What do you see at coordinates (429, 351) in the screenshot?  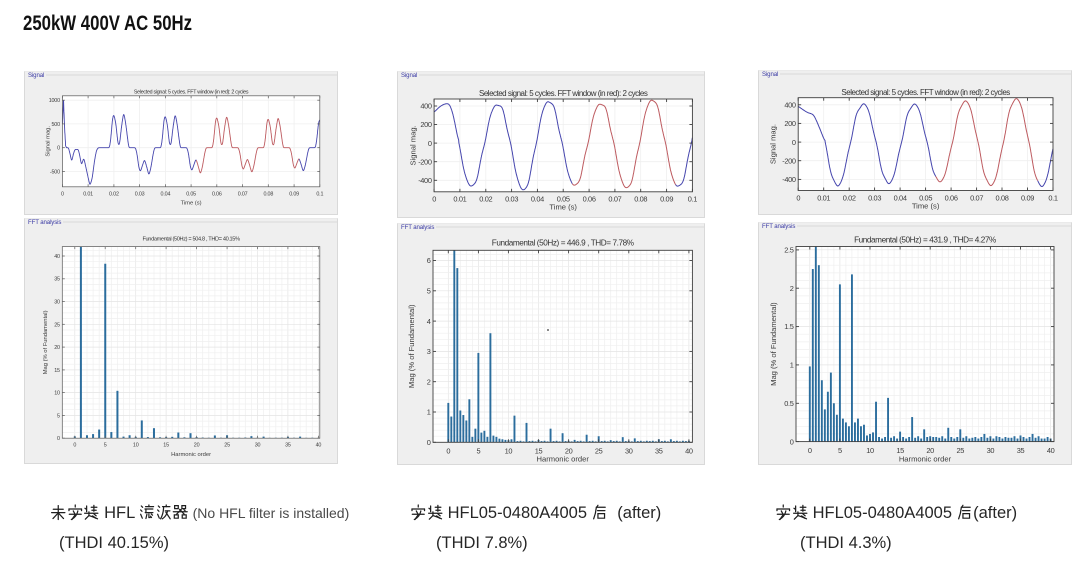 I see `svg-text: 3` at bounding box center [429, 351].